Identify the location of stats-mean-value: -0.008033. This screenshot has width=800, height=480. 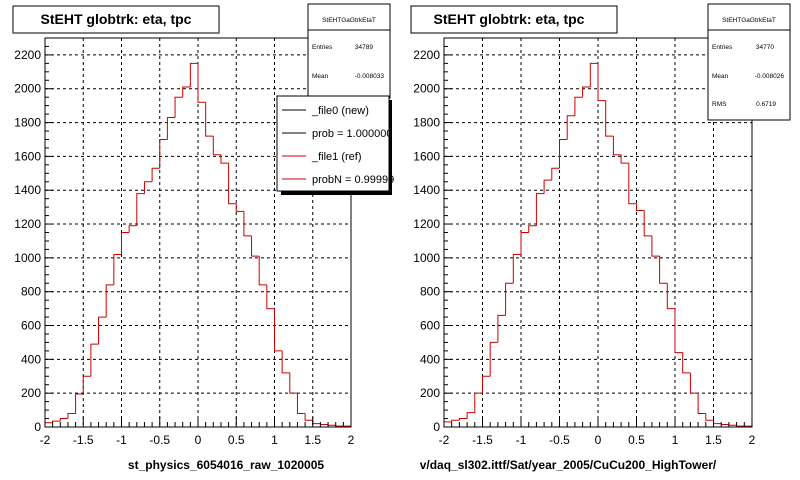
(370, 76).